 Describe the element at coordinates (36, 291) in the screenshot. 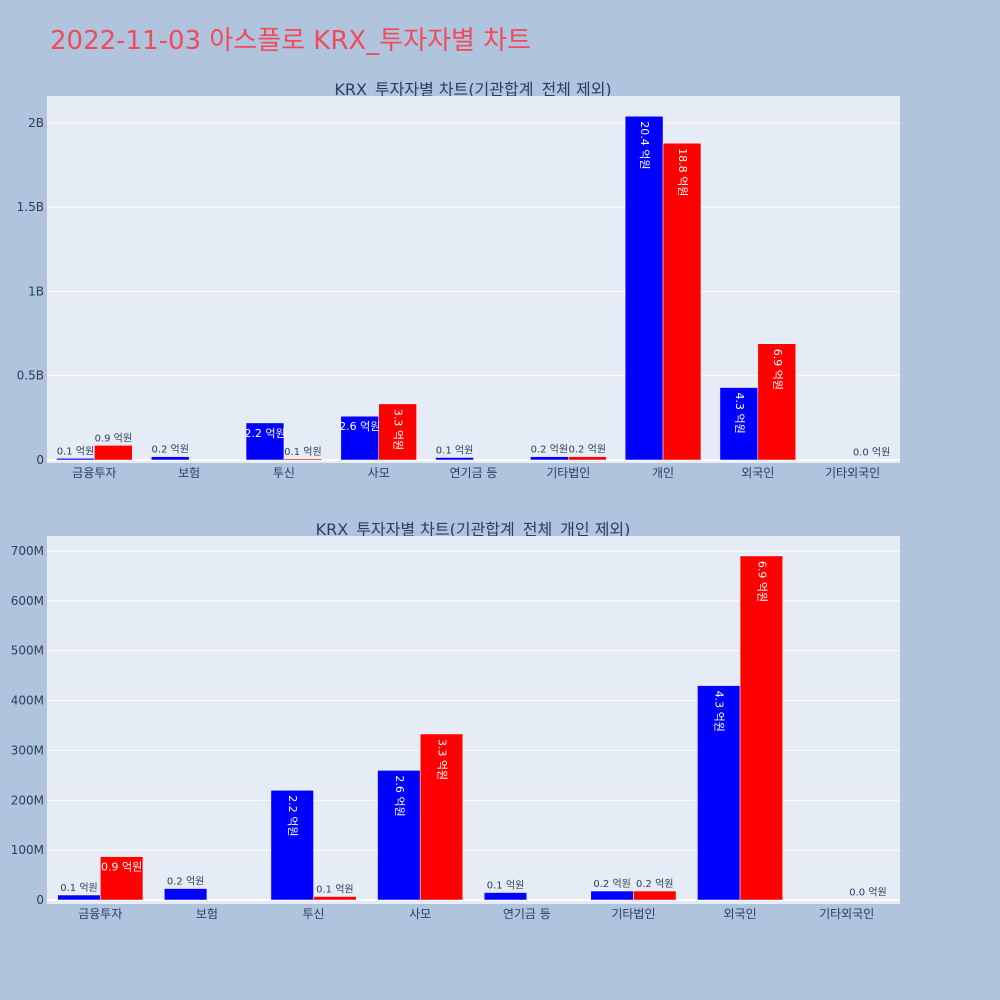

I see `y-tick-label: 1B` at that location.